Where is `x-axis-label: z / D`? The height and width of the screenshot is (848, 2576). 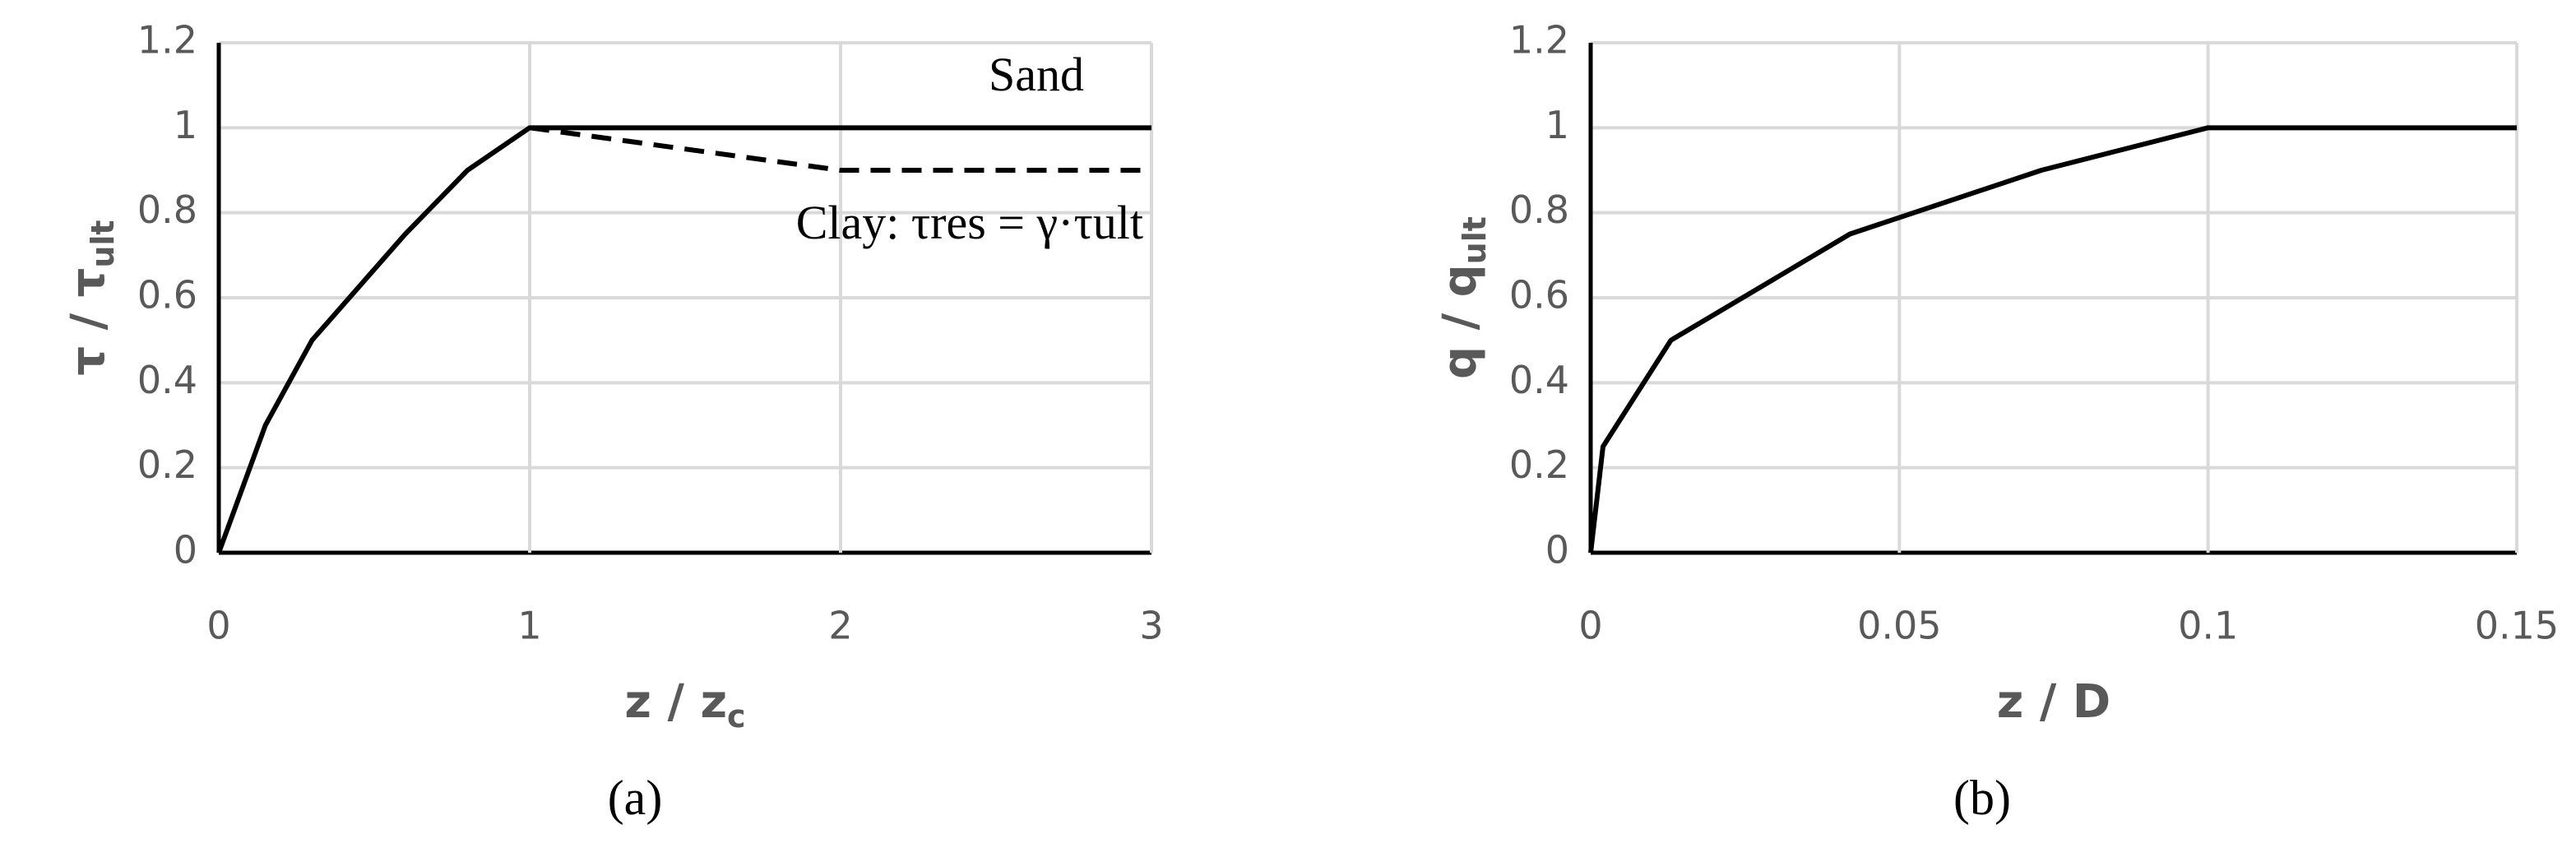
x-axis-label: z / D is located at coordinates (2054, 702).